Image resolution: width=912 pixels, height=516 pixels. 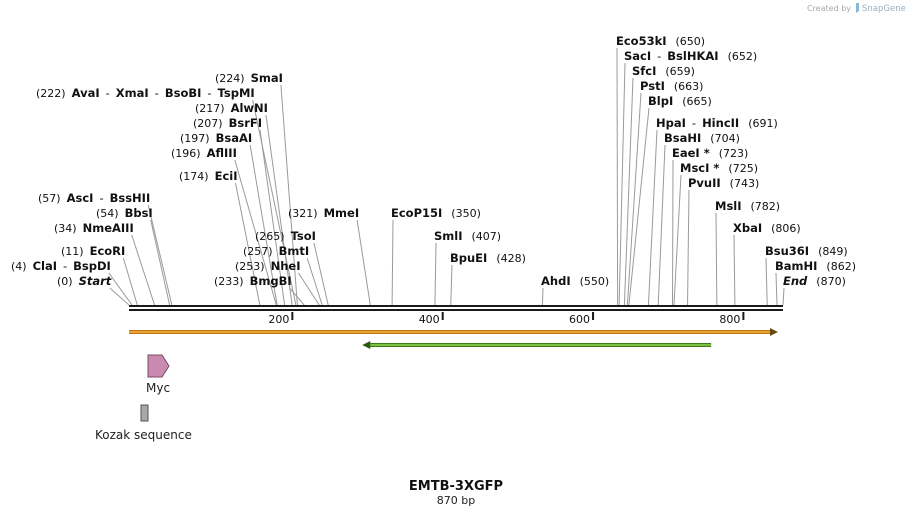 I want to click on site-label: End (870), so click(x=814, y=281).